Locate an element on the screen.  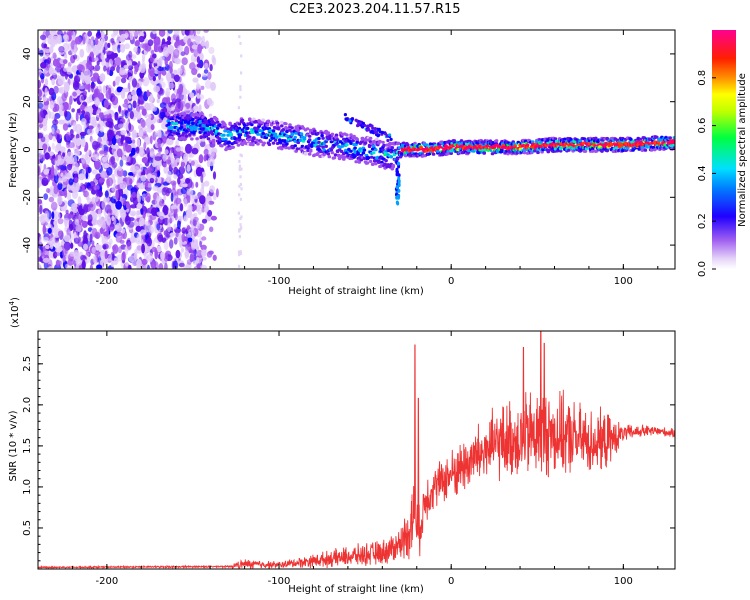
x-tick-label: 100 is located at coordinates (623, 581).